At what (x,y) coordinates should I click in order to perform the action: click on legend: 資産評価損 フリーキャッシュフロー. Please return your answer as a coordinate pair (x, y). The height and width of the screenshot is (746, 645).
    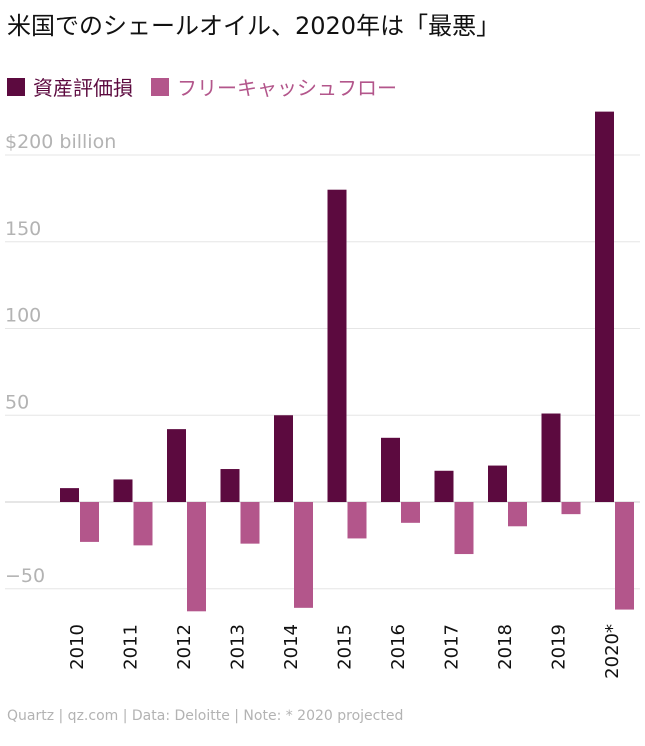
    Looking at the image, I should click on (211, 86).